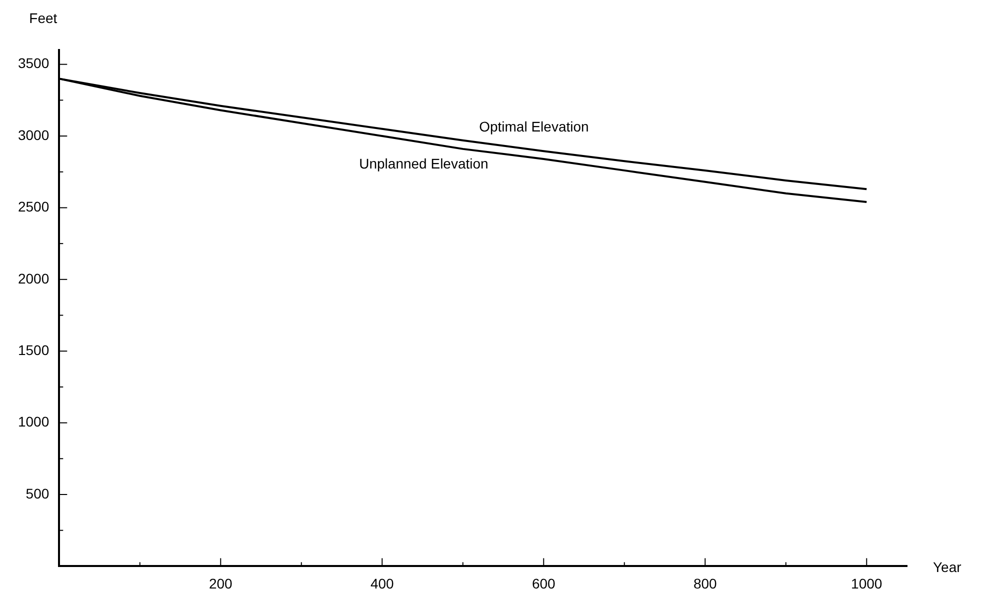 The height and width of the screenshot is (611, 981). Describe the element at coordinates (34, 278) in the screenshot. I see `y-tick-label: 2000` at that location.